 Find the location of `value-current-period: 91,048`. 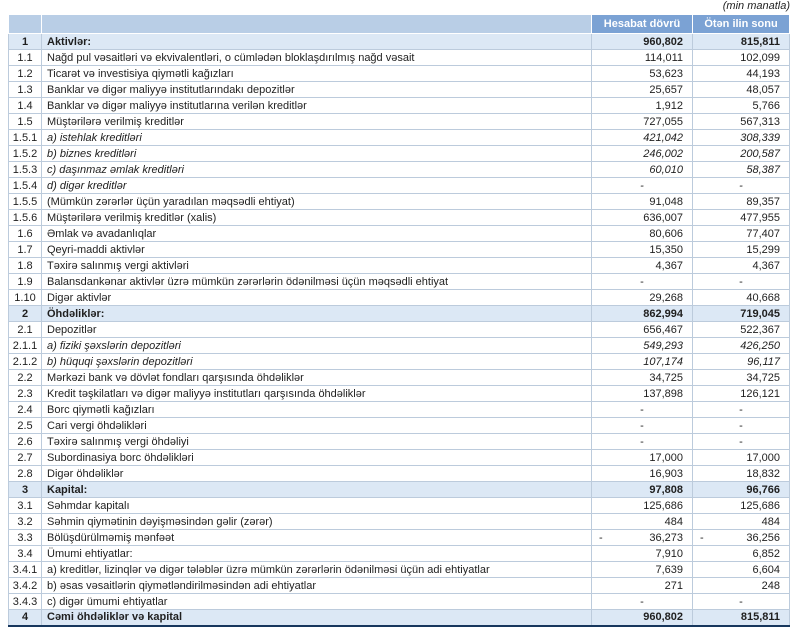

value-current-period: 91,048 is located at coordinates (642, 201).